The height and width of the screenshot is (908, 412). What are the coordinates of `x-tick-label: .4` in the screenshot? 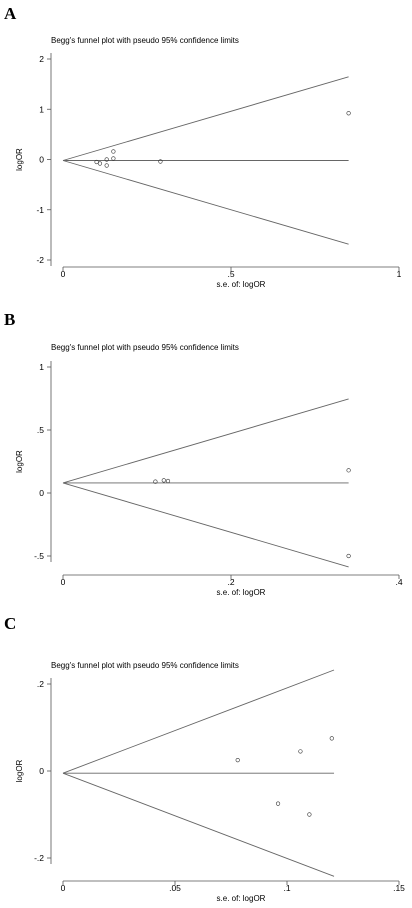 It's located at (398, 582).